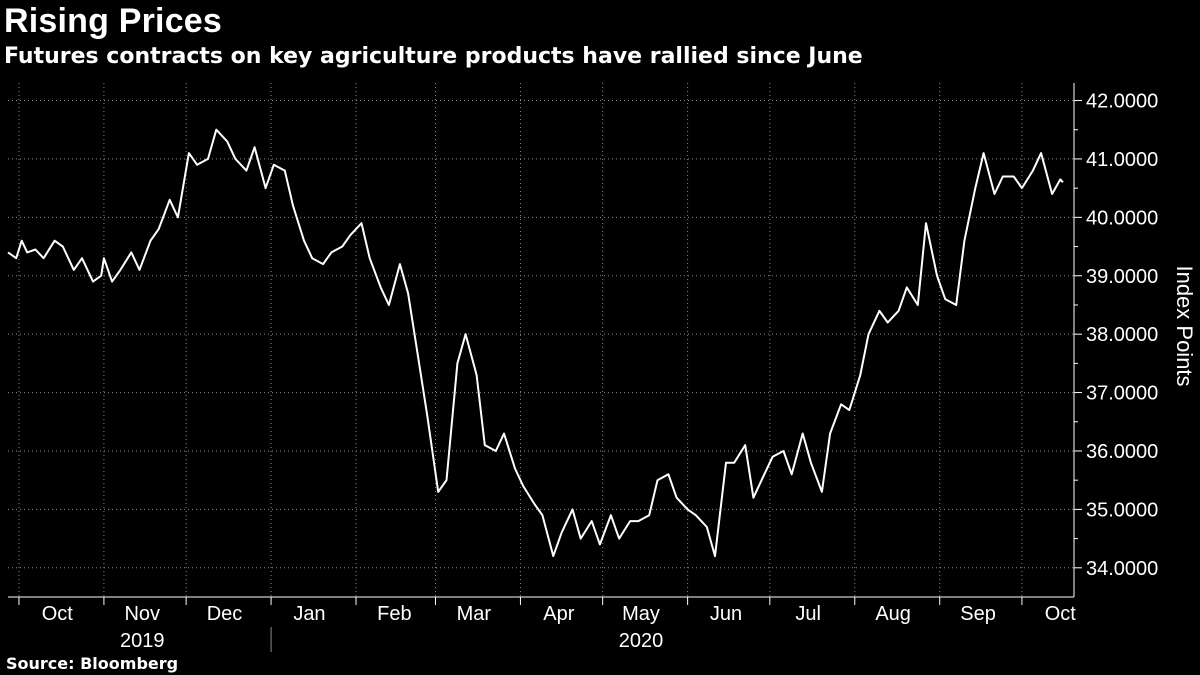 The width and height of the screenshot is (1200, 675). What do you see at coordinates (978, 614) in the screenshot?
I see `x-tick-label: Sep` at bounding box center [978, 614].